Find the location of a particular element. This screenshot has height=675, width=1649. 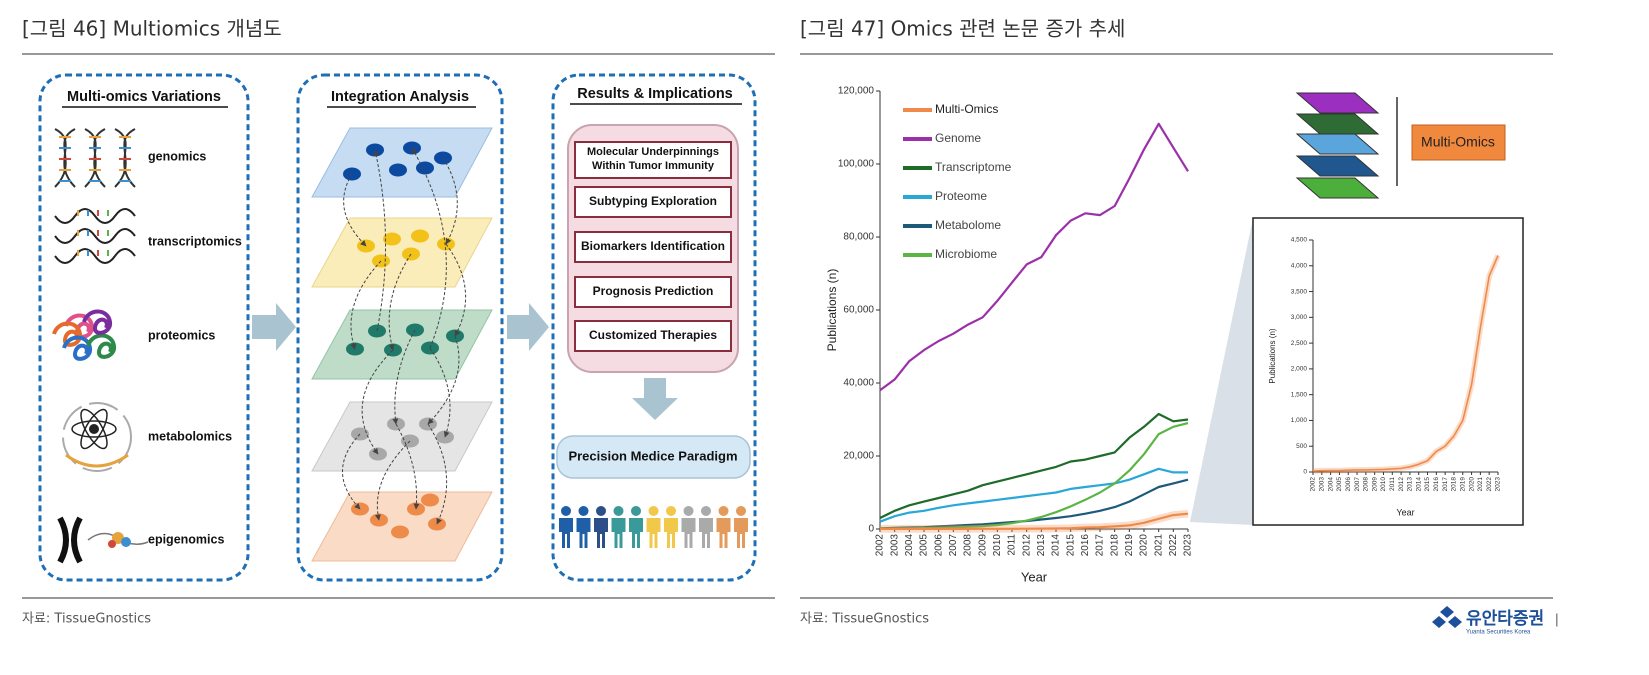

legend-label: Genome is located at coordinates (958, 138).